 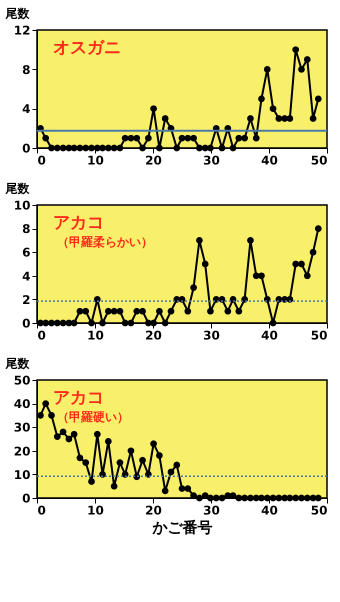 What do you see at coordinates (105, 242) in the screenshot?
I see `annotation: （甲羅柔らかい）` at bounding box center [105, 242].